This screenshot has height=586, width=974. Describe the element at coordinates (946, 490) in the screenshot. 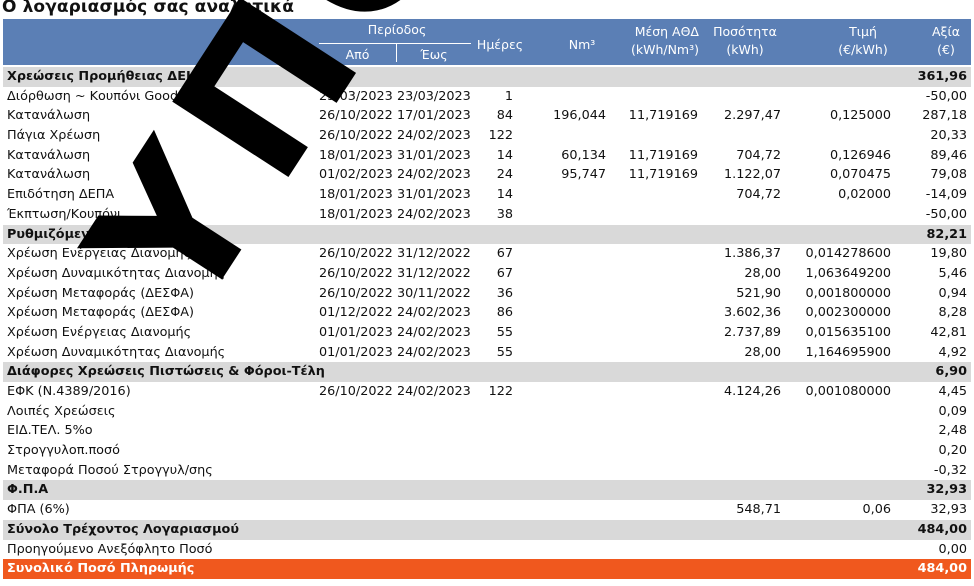

I see `cell-val: 32,93` at that location.